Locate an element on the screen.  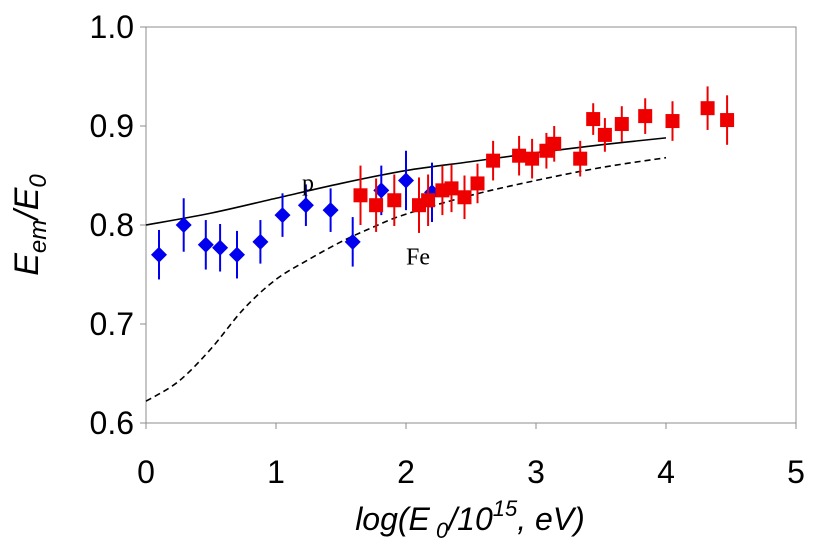
x-tick-label-0: 0 is located at coordinates (146, 472).